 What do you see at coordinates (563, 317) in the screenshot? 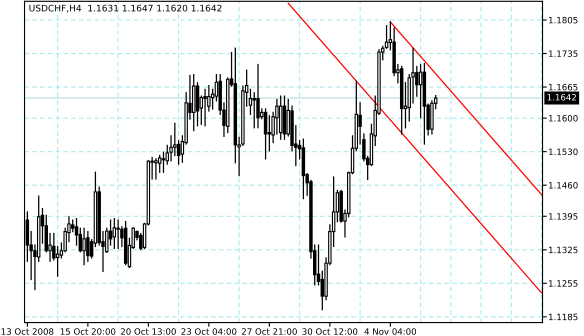
I see `y-tick-label: 1.1185` at bounding box center [563, 317].